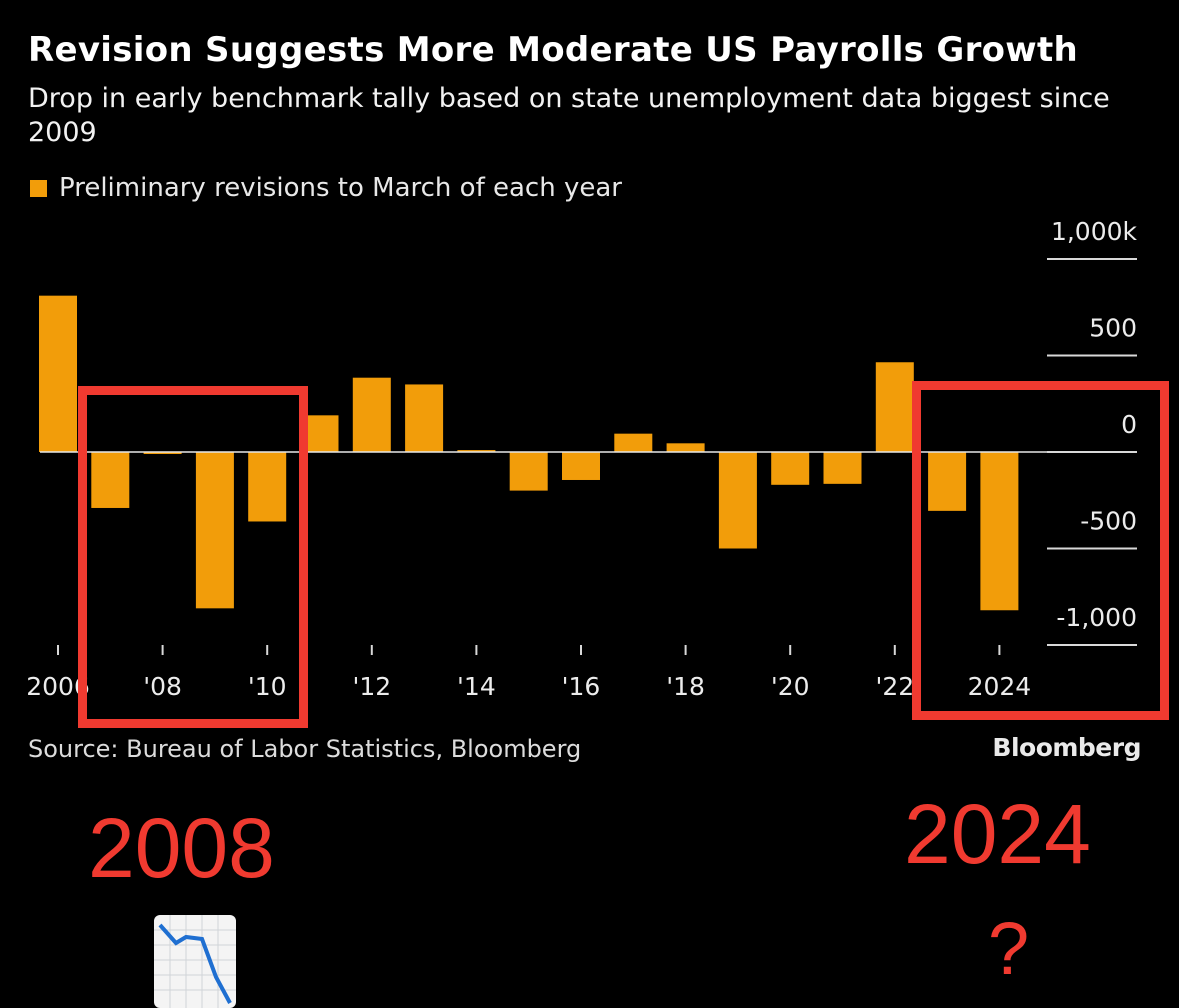 The width and height of the screenshot is (1179, 1008). Describe the element at coordinates (38, 188) in the screenshot. I see `legend-swatch` at that location.